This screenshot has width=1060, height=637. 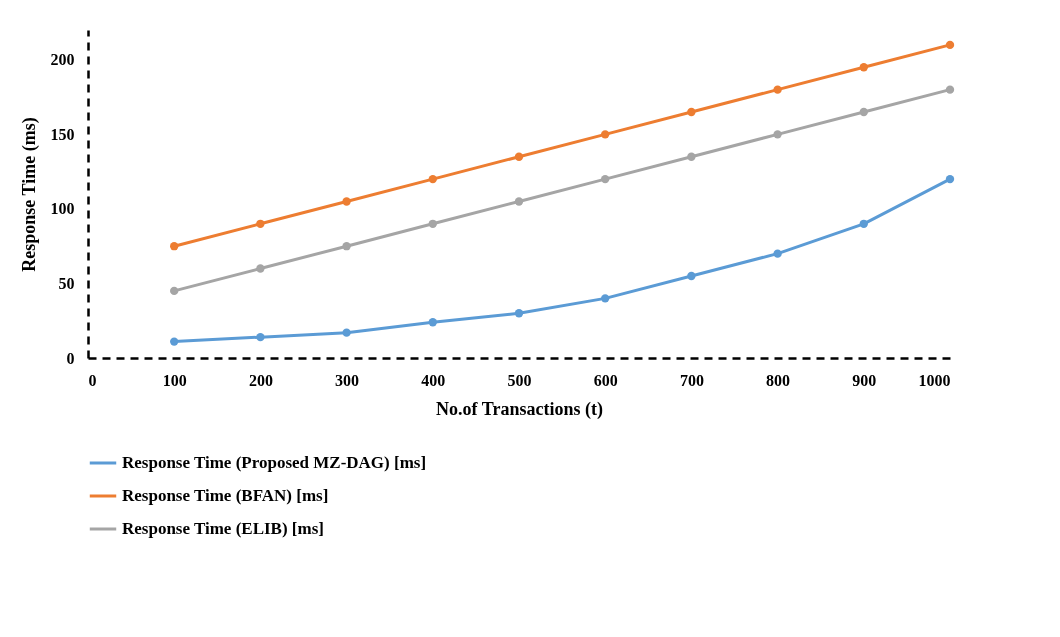 I want to click on legend-label: Response Time (Proposed MZ-DAG) [ms], so click(x=274, y=462).